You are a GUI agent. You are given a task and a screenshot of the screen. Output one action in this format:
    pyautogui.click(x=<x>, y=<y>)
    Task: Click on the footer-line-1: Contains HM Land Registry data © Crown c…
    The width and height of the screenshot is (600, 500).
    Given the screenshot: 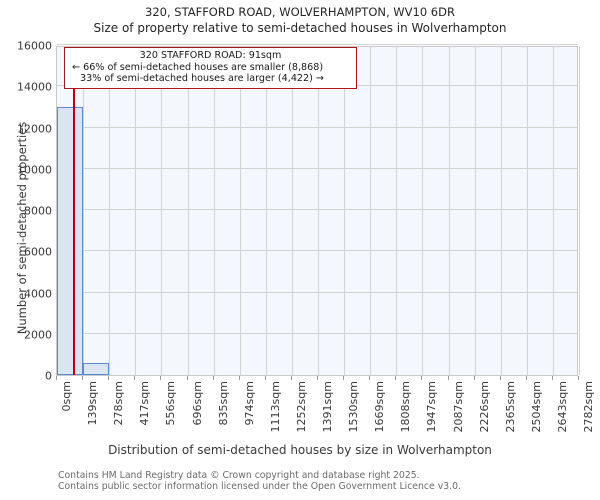 What is the action you would take?
    pyautogui.click(x=239, y=475)
    